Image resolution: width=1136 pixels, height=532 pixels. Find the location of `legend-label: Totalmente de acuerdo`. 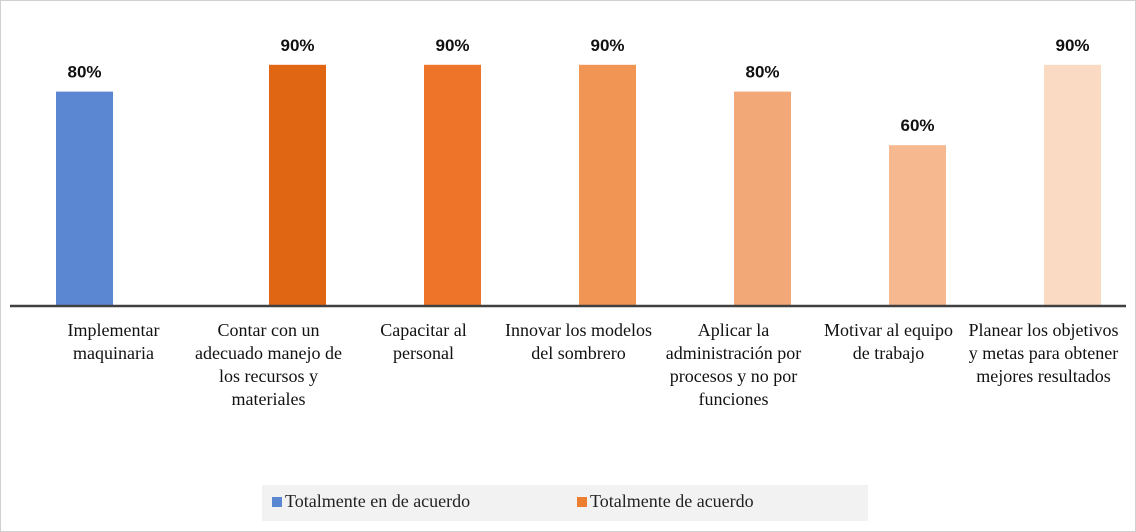

legend-label: Totalmente de acuerdo is located at coordinates (672, 501).